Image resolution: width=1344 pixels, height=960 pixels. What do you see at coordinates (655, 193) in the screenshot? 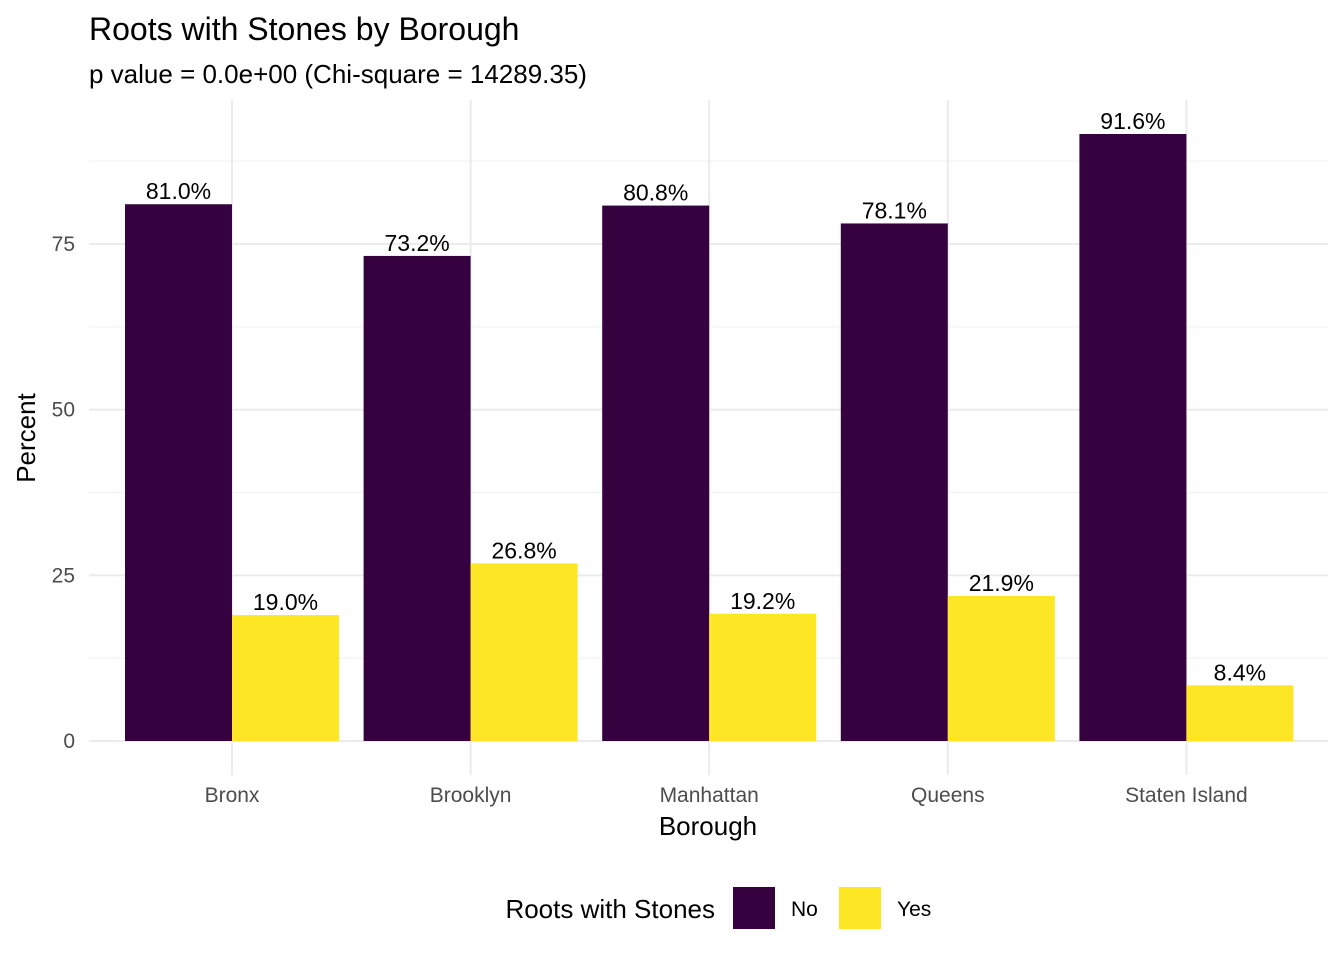
I see `data-label: 80.8%` at bounding box center [655, 193].